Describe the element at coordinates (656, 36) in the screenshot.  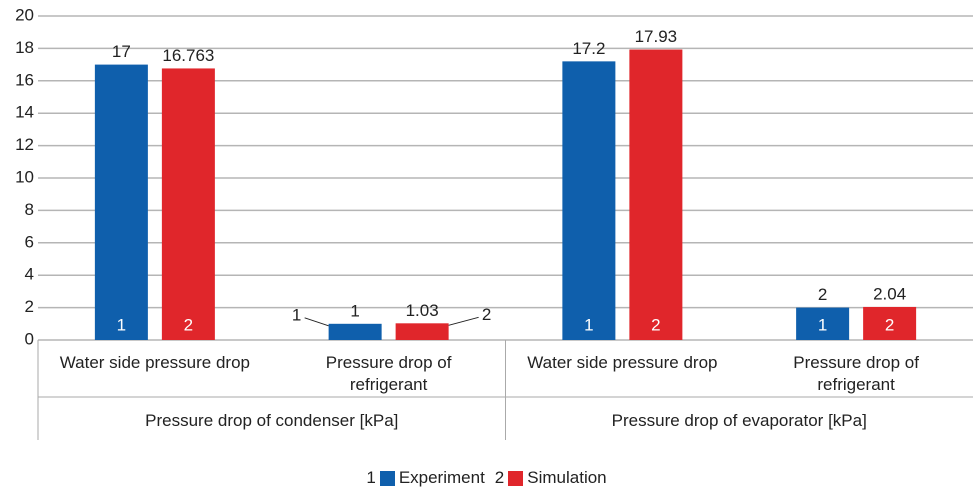
I see `data-label: 17.93` at that location.